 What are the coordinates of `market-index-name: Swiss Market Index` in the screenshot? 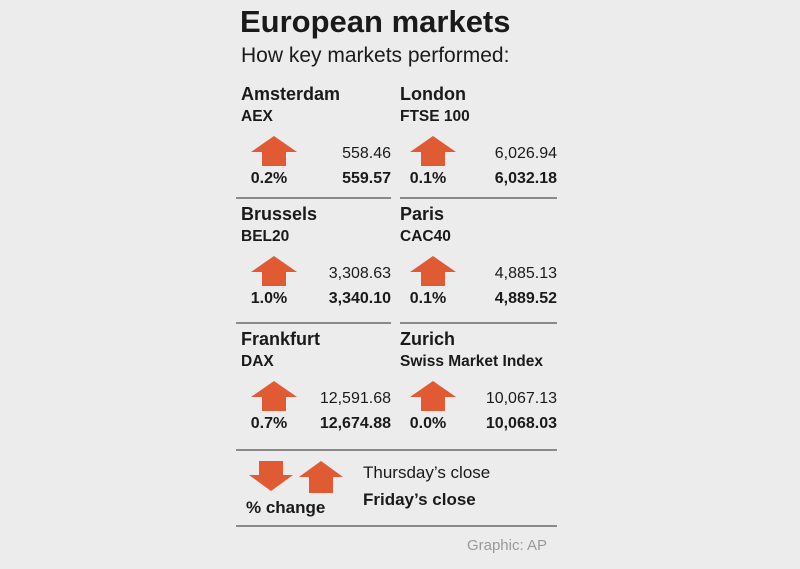 It's located at (472, 361).